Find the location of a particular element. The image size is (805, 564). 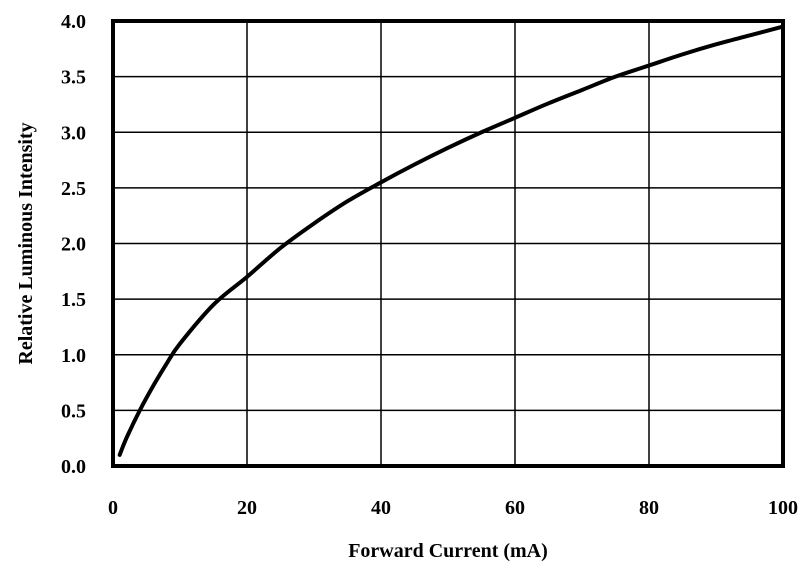

y-tick-label: 2.5 is located at coordinates (73, 189).